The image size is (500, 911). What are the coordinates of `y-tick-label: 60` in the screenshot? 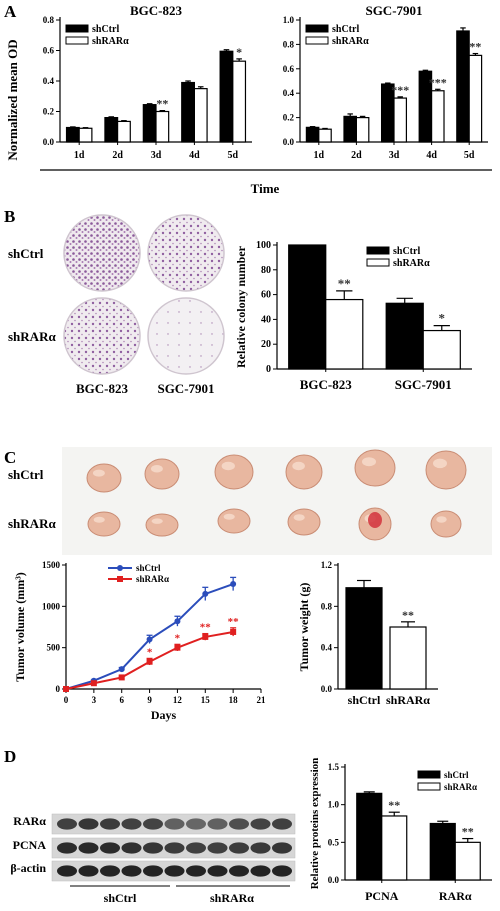 It's located at (266, 295).